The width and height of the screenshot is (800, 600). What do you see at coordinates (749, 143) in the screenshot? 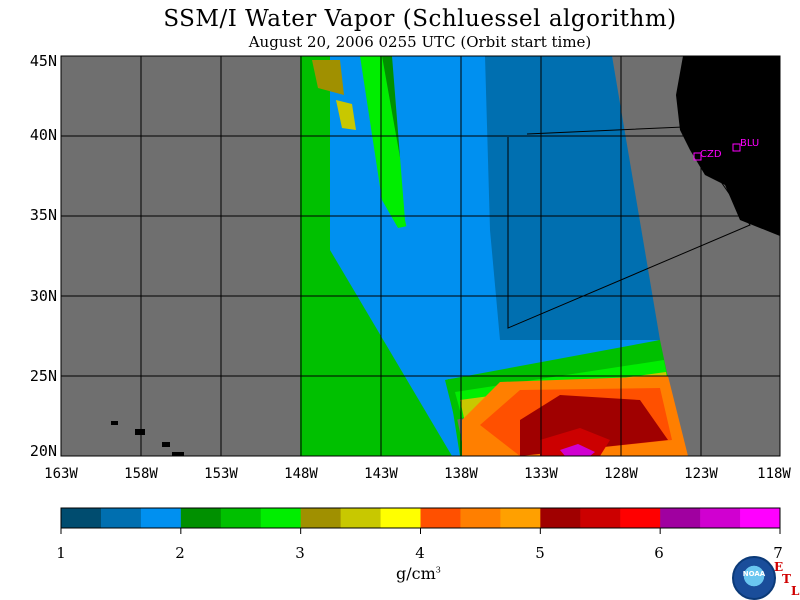
I see `station-blu-label: BLU` at bounding box center [749, 143].